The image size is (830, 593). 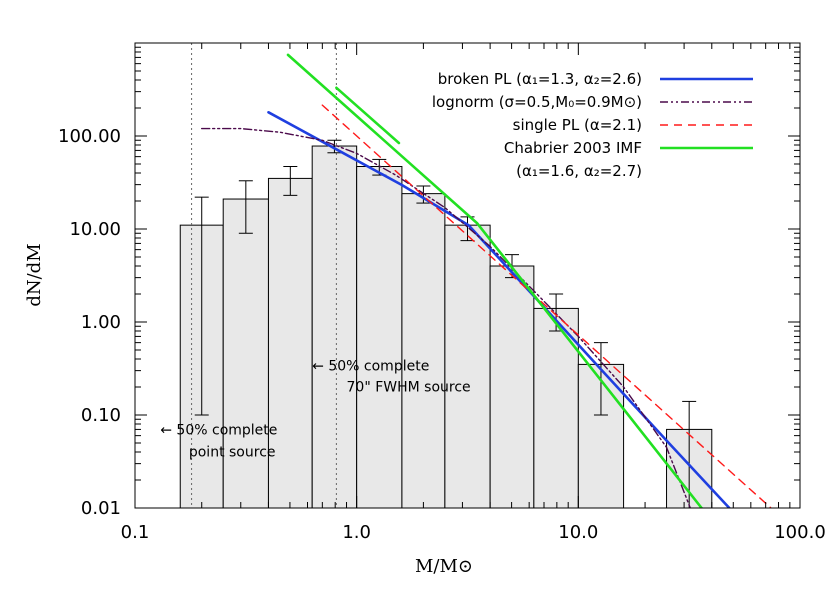 I want to click on legend-label: lognorm (σ=0.5,M₀=0.9M⊙), so click(x=537, y=102).